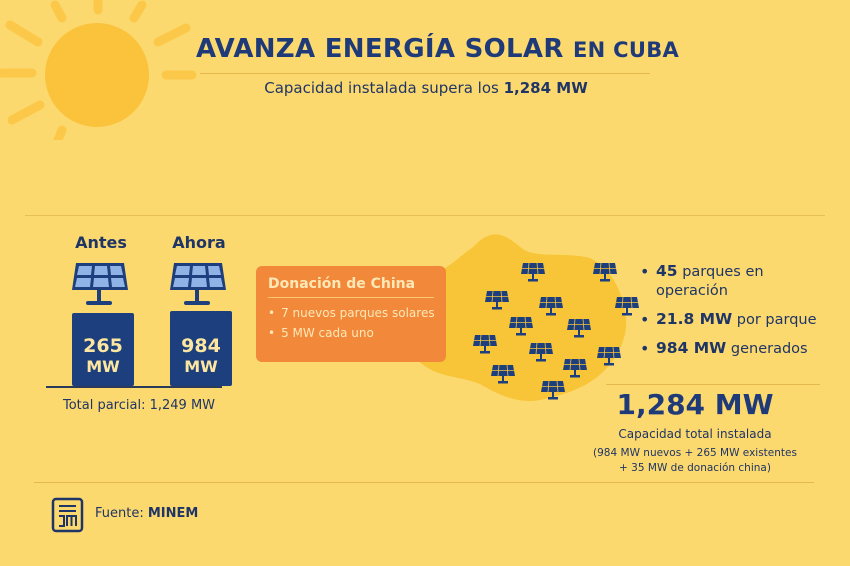 This screenshot has width=850, height=566. Describe the element at coordinates (425, 73) in the screenshot. I see `title-divider` at that location.